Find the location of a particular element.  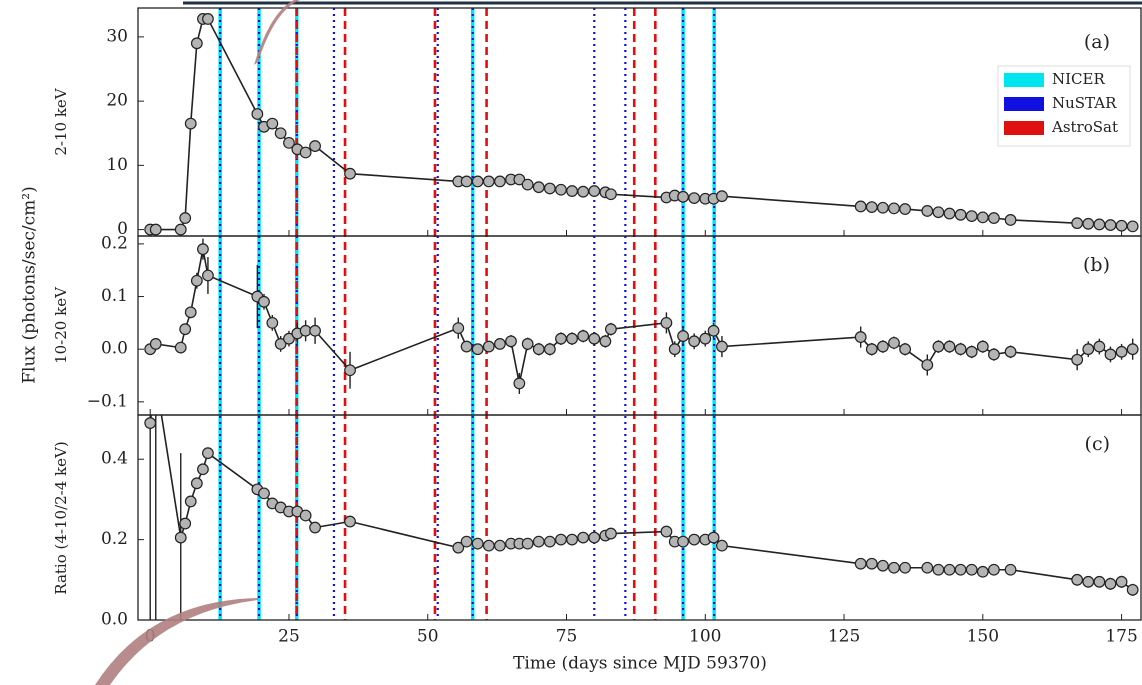

y-tick-label: −0.1 is located at coordinates (107, 401).